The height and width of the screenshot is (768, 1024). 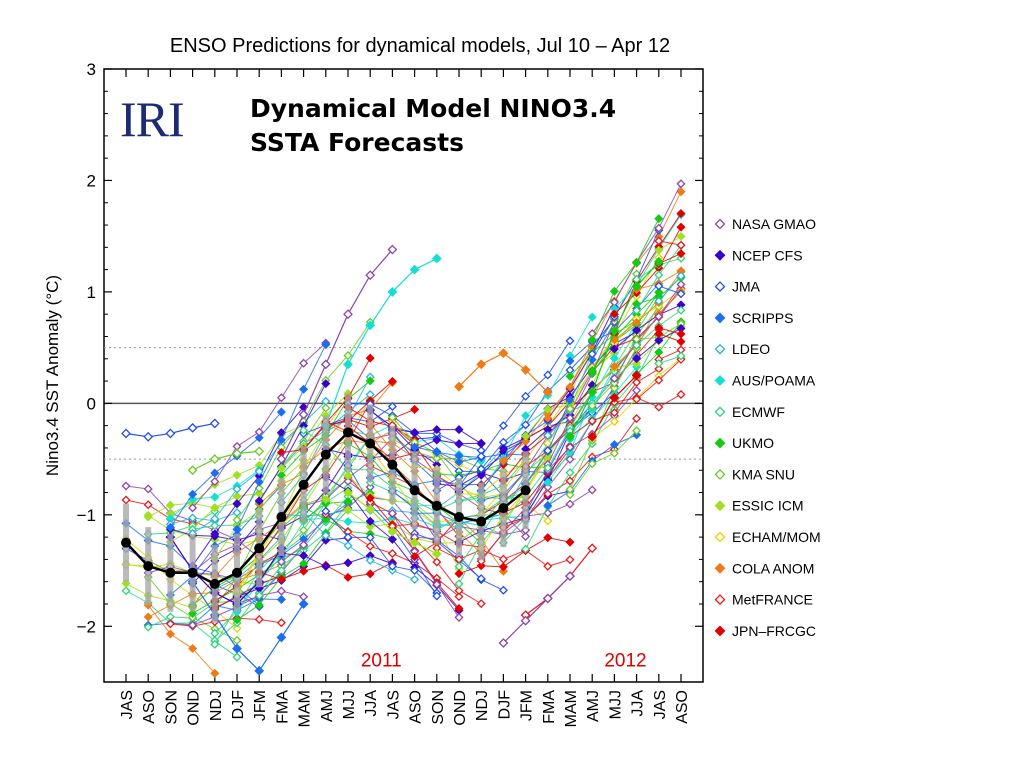 What do you see at coordinates (260, 705) in the screenshot?
I see `x-tick-label: JFM` at bounding box center [260, 705].